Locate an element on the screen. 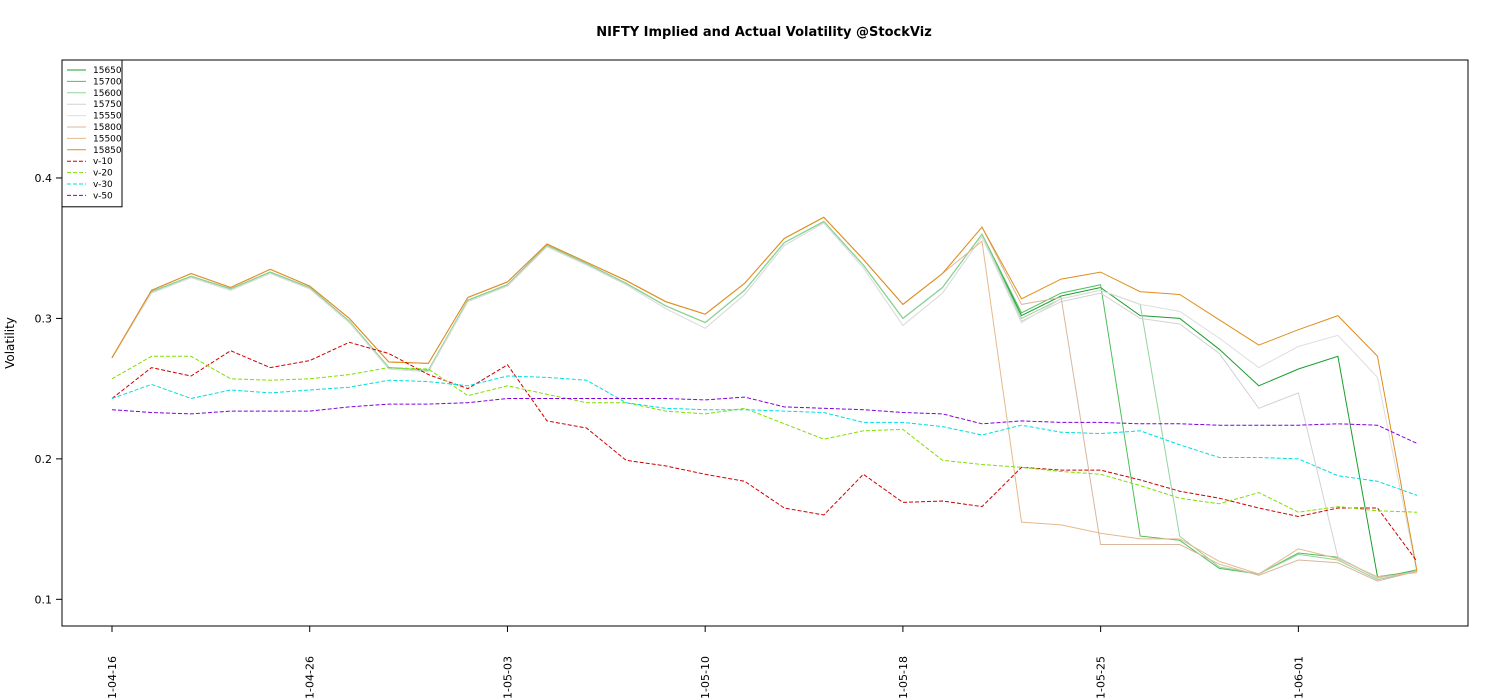  legend-box is located at coordinates (92, 133).